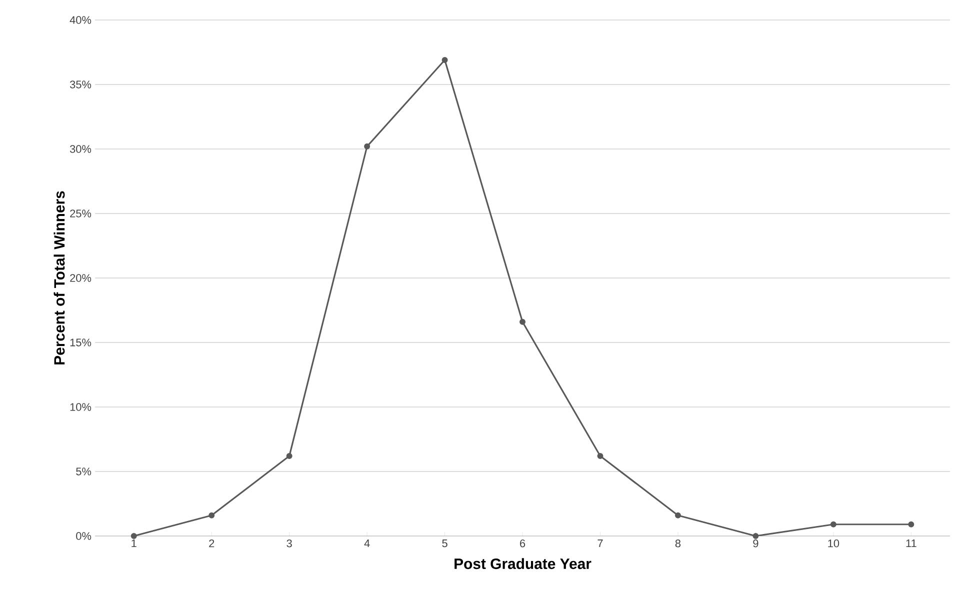 Image resolution: width=957 pixels, height=599 pixels. What do you see at coordinates (445, 544) in the screenshot?
I see `x-tick-label: 5` at bounding box center [445, 544].